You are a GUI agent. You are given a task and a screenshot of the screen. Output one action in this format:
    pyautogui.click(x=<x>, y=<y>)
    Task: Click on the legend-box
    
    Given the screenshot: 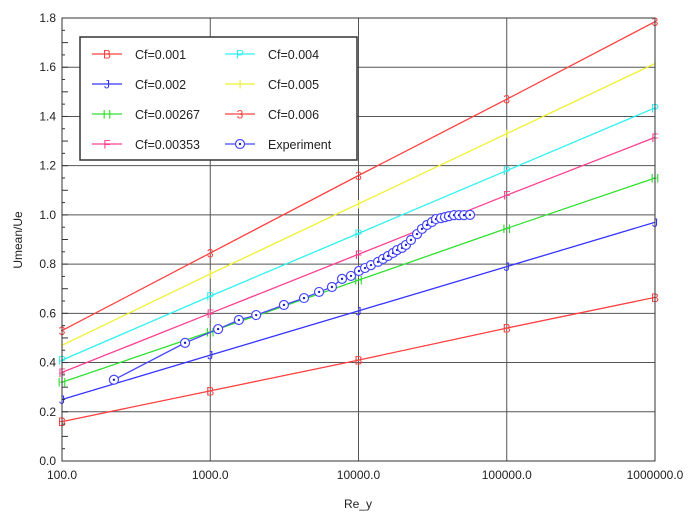 What is the action you would take?
    pyautogui.click(x=218, y=98)
    